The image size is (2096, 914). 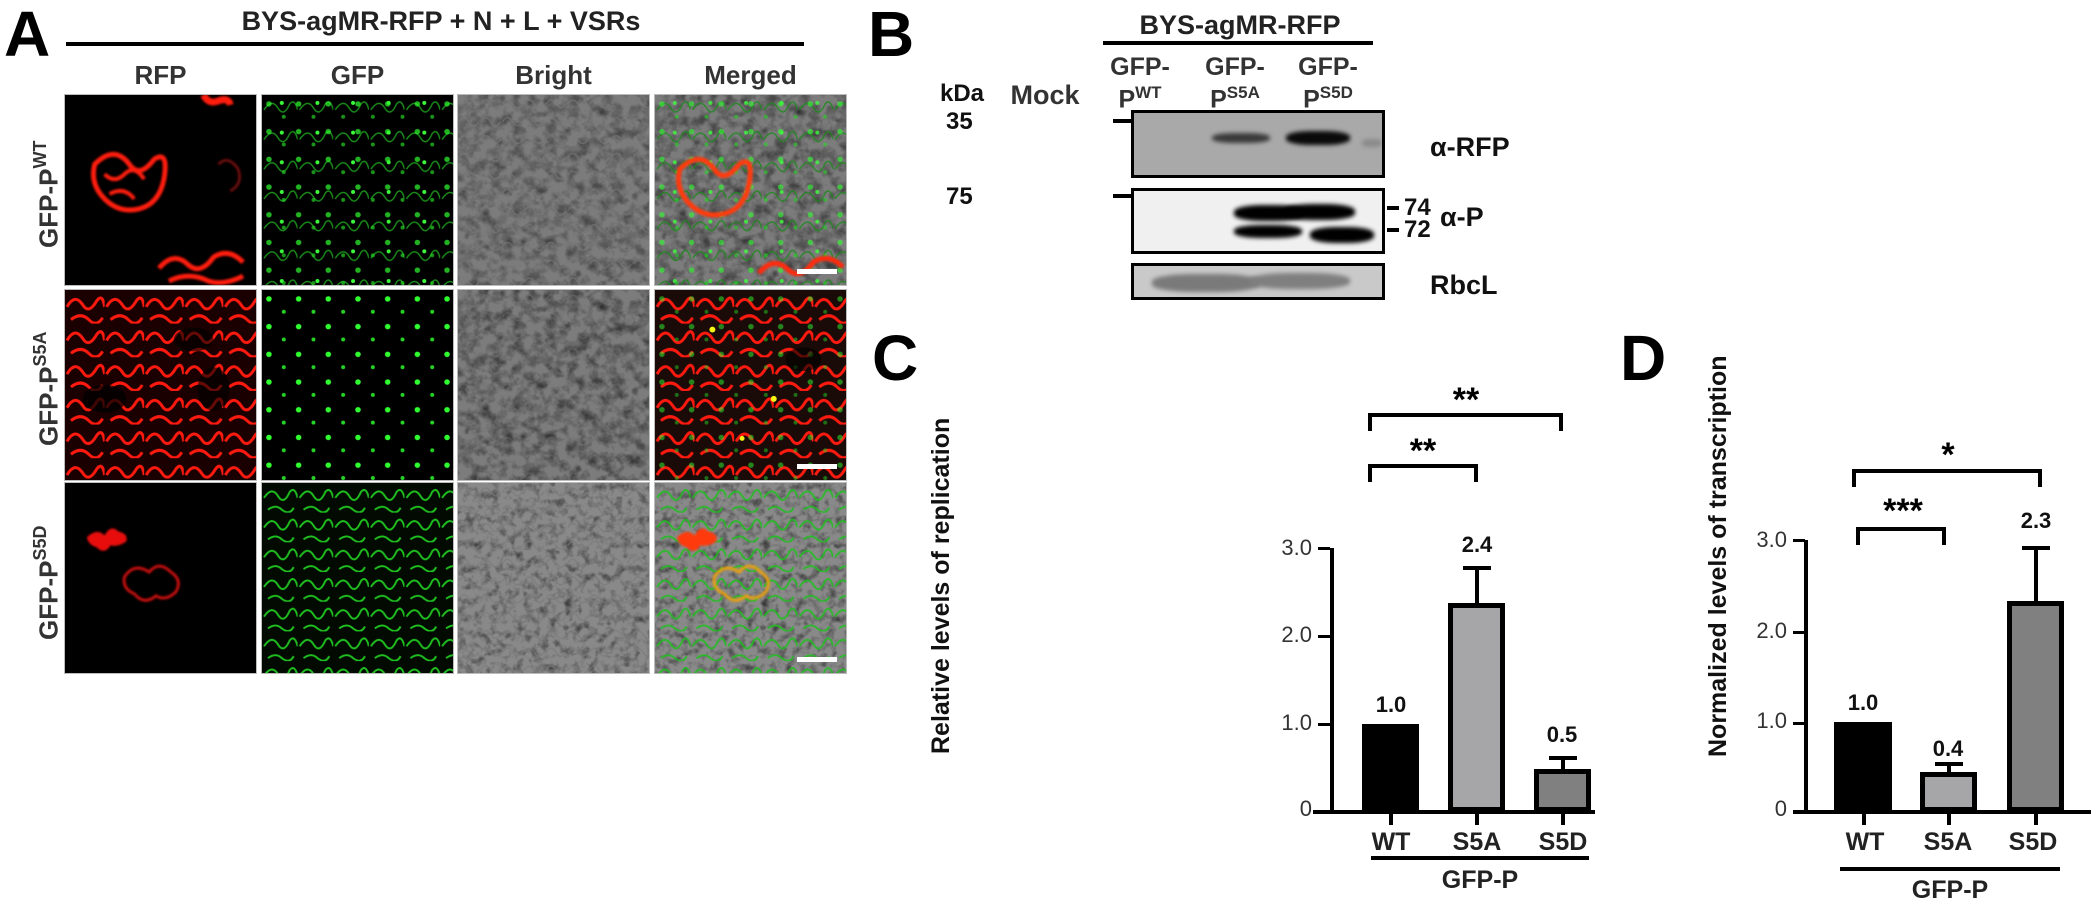 I want to click on chart-c-sig-bracket-wt-s5d, so click(x=1465, y=422).